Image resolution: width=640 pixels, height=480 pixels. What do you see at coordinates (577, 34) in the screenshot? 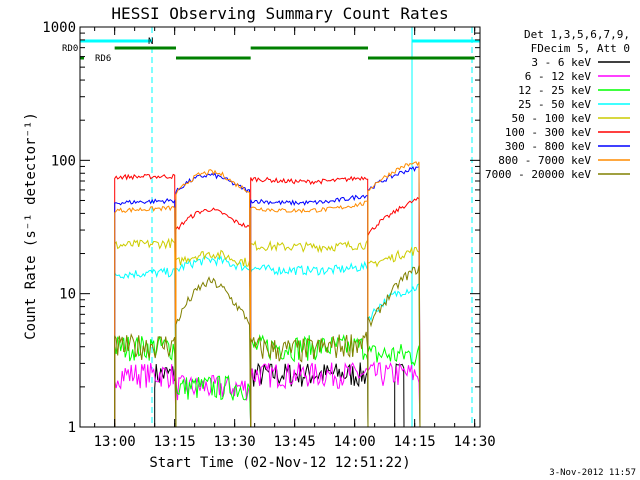
I see `legend-header: Det 1,3,5,6,7,9,` at bounding box center [577, 34].